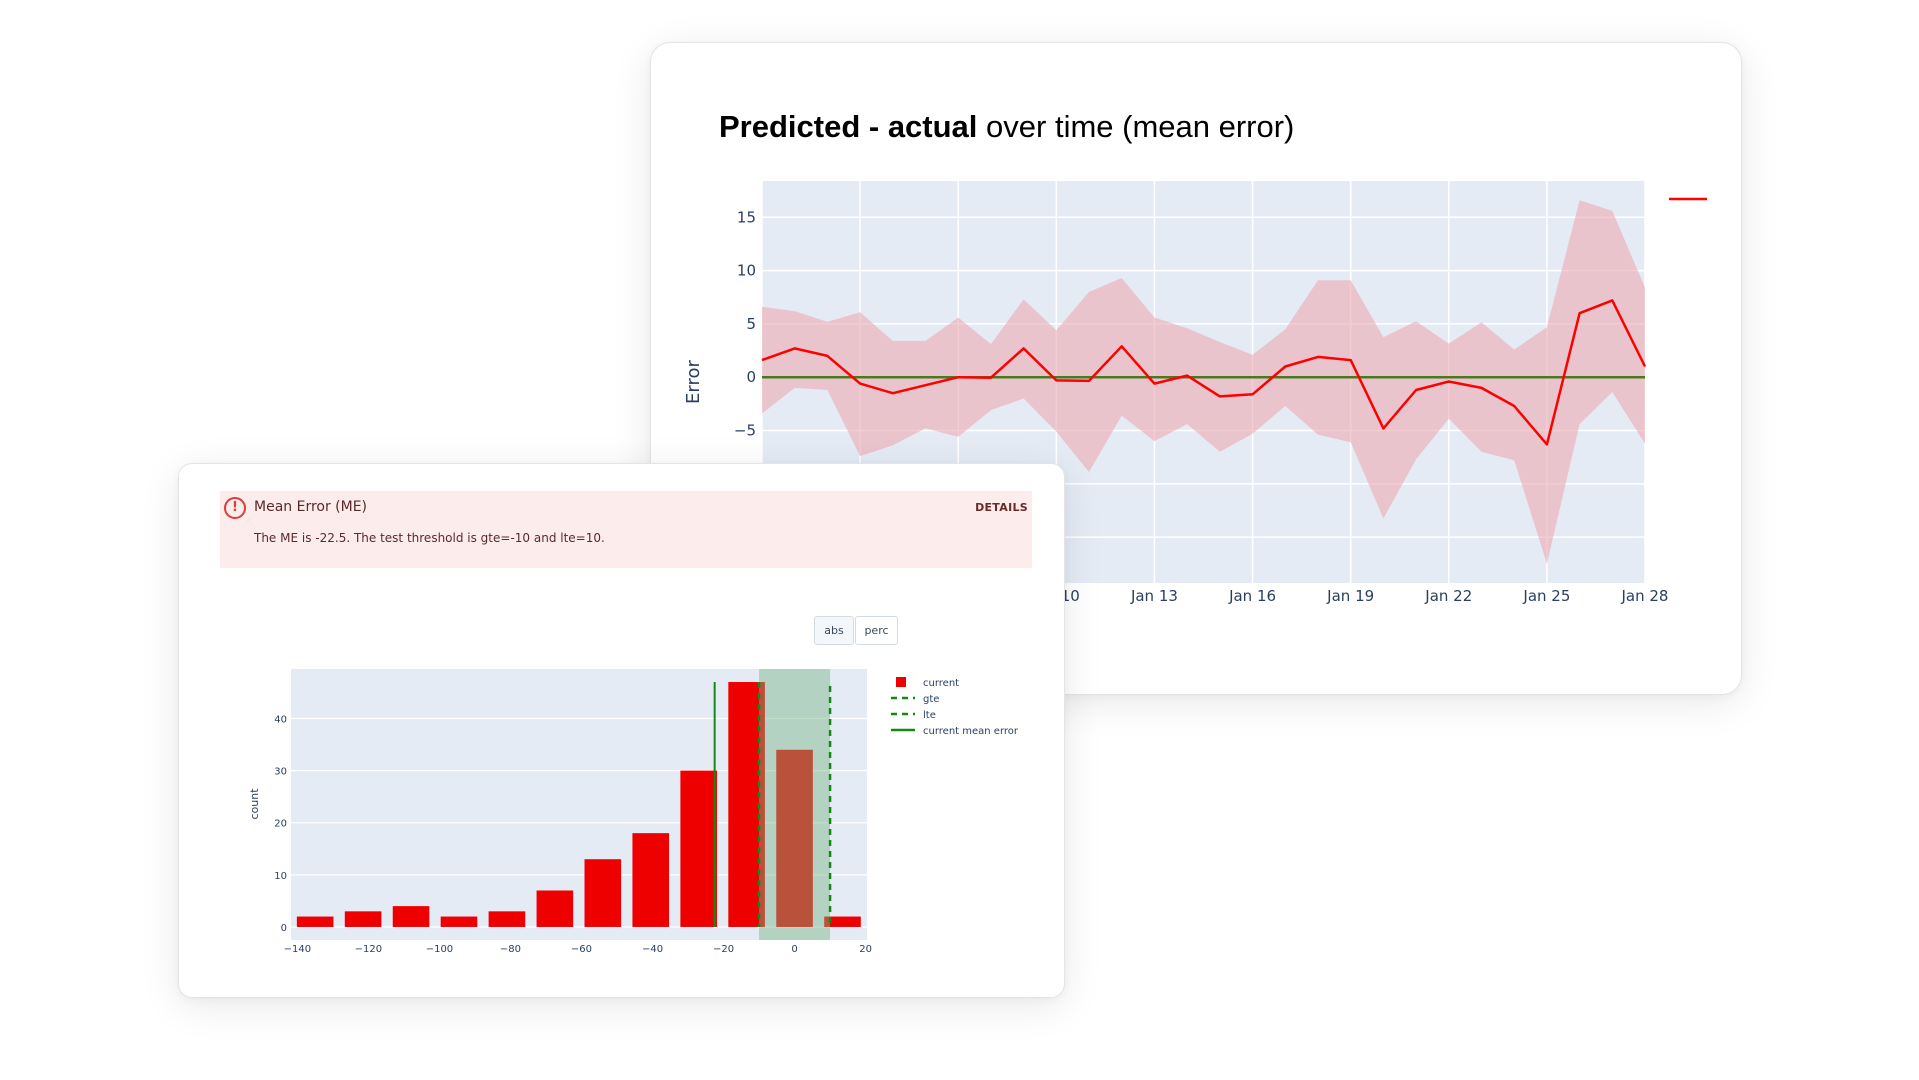 The height and width of the screenshot is (1080, 1919). I want to click on x-tick-label: −140, so click(297, 949).